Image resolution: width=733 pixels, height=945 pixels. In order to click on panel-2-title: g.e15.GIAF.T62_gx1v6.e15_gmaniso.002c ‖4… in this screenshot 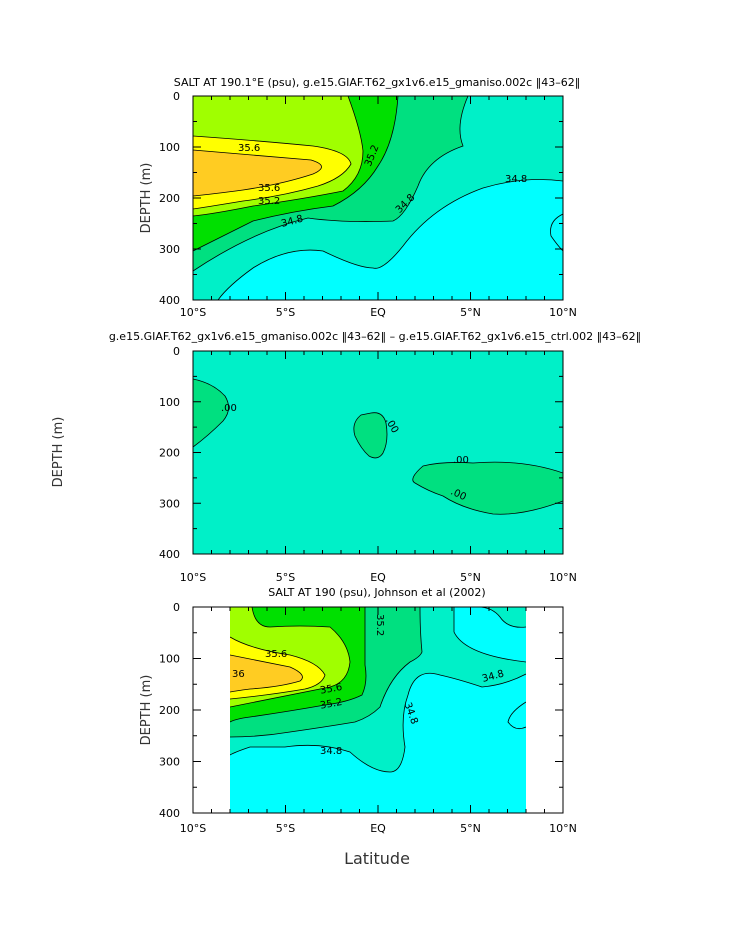, I will do `click(375, 336)`.